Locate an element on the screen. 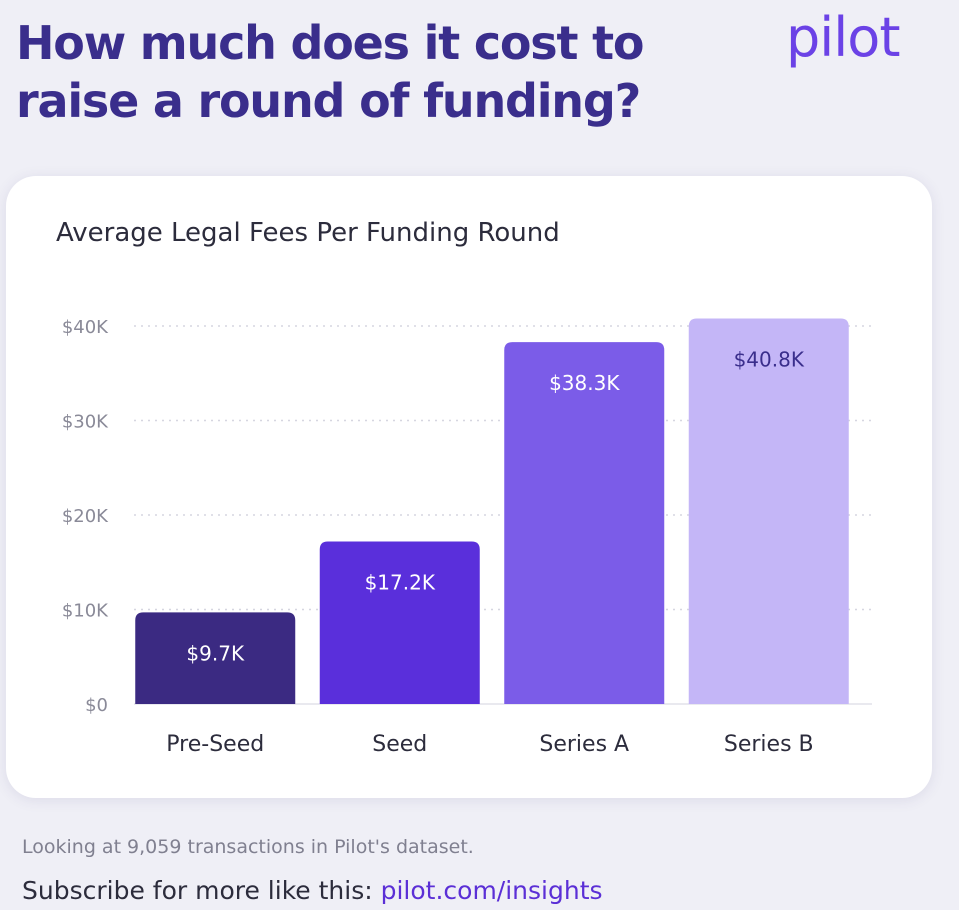 This screenshot has height=910, width=959. bar-value-label: $17.2K is located at coordinates (400, 582).